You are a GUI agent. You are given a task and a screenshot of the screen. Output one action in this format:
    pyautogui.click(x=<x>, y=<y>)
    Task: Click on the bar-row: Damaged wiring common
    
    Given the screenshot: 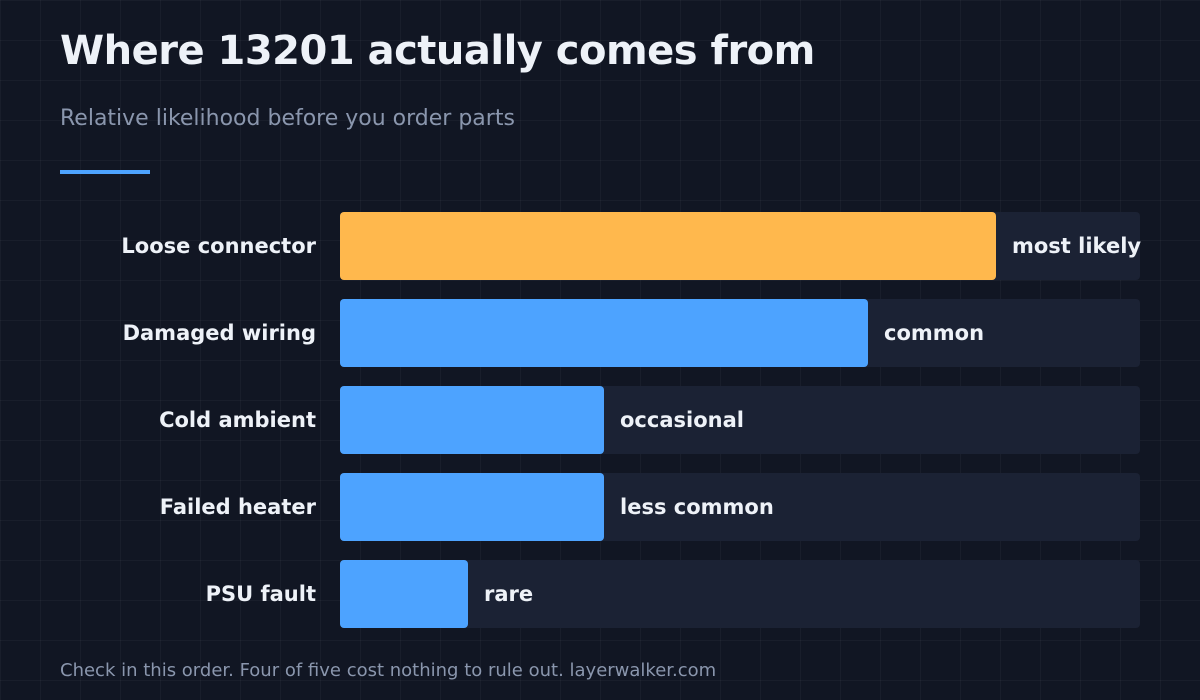 What is the action you would take?
    pyautogui.click(x=600, y=333)
    